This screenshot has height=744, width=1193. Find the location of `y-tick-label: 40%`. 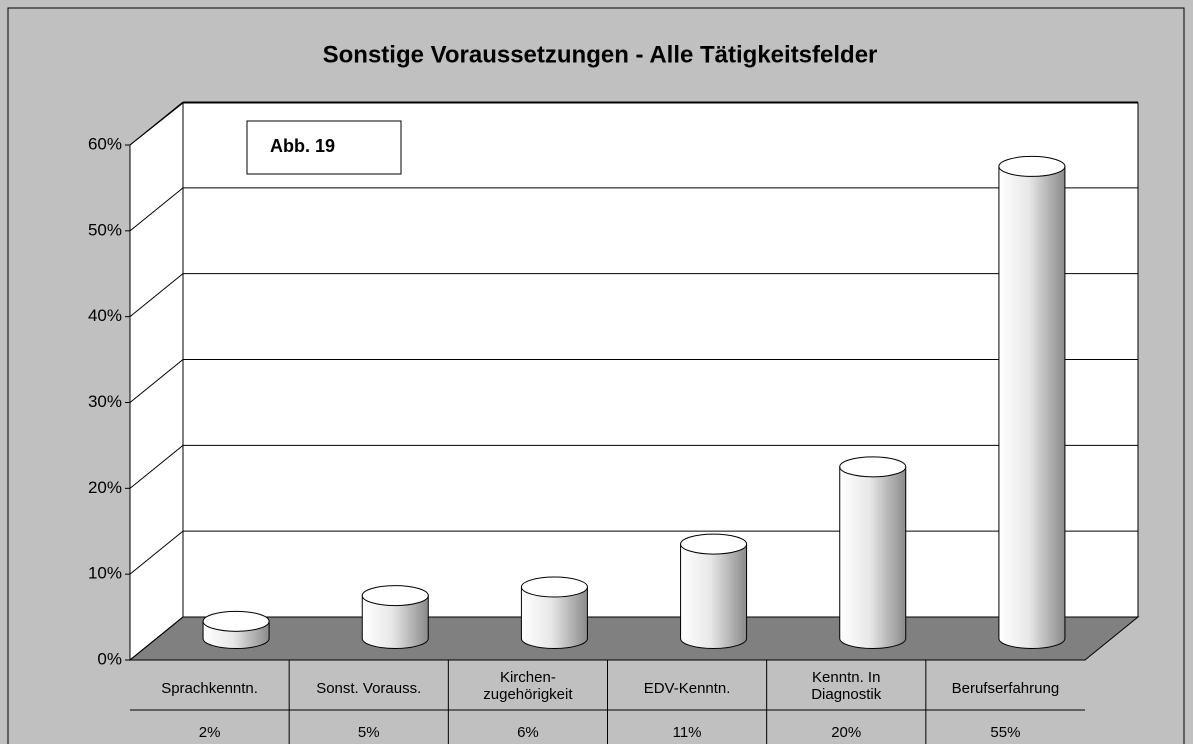

y-tick-label: 40% is located at coordinates (105, 315).